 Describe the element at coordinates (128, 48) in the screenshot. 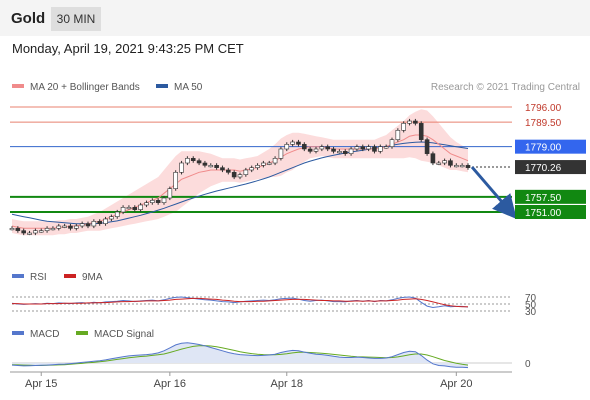

I see `chart-datetime: Monday, April 19, 2021 9:43:25 PM CET` at that location.